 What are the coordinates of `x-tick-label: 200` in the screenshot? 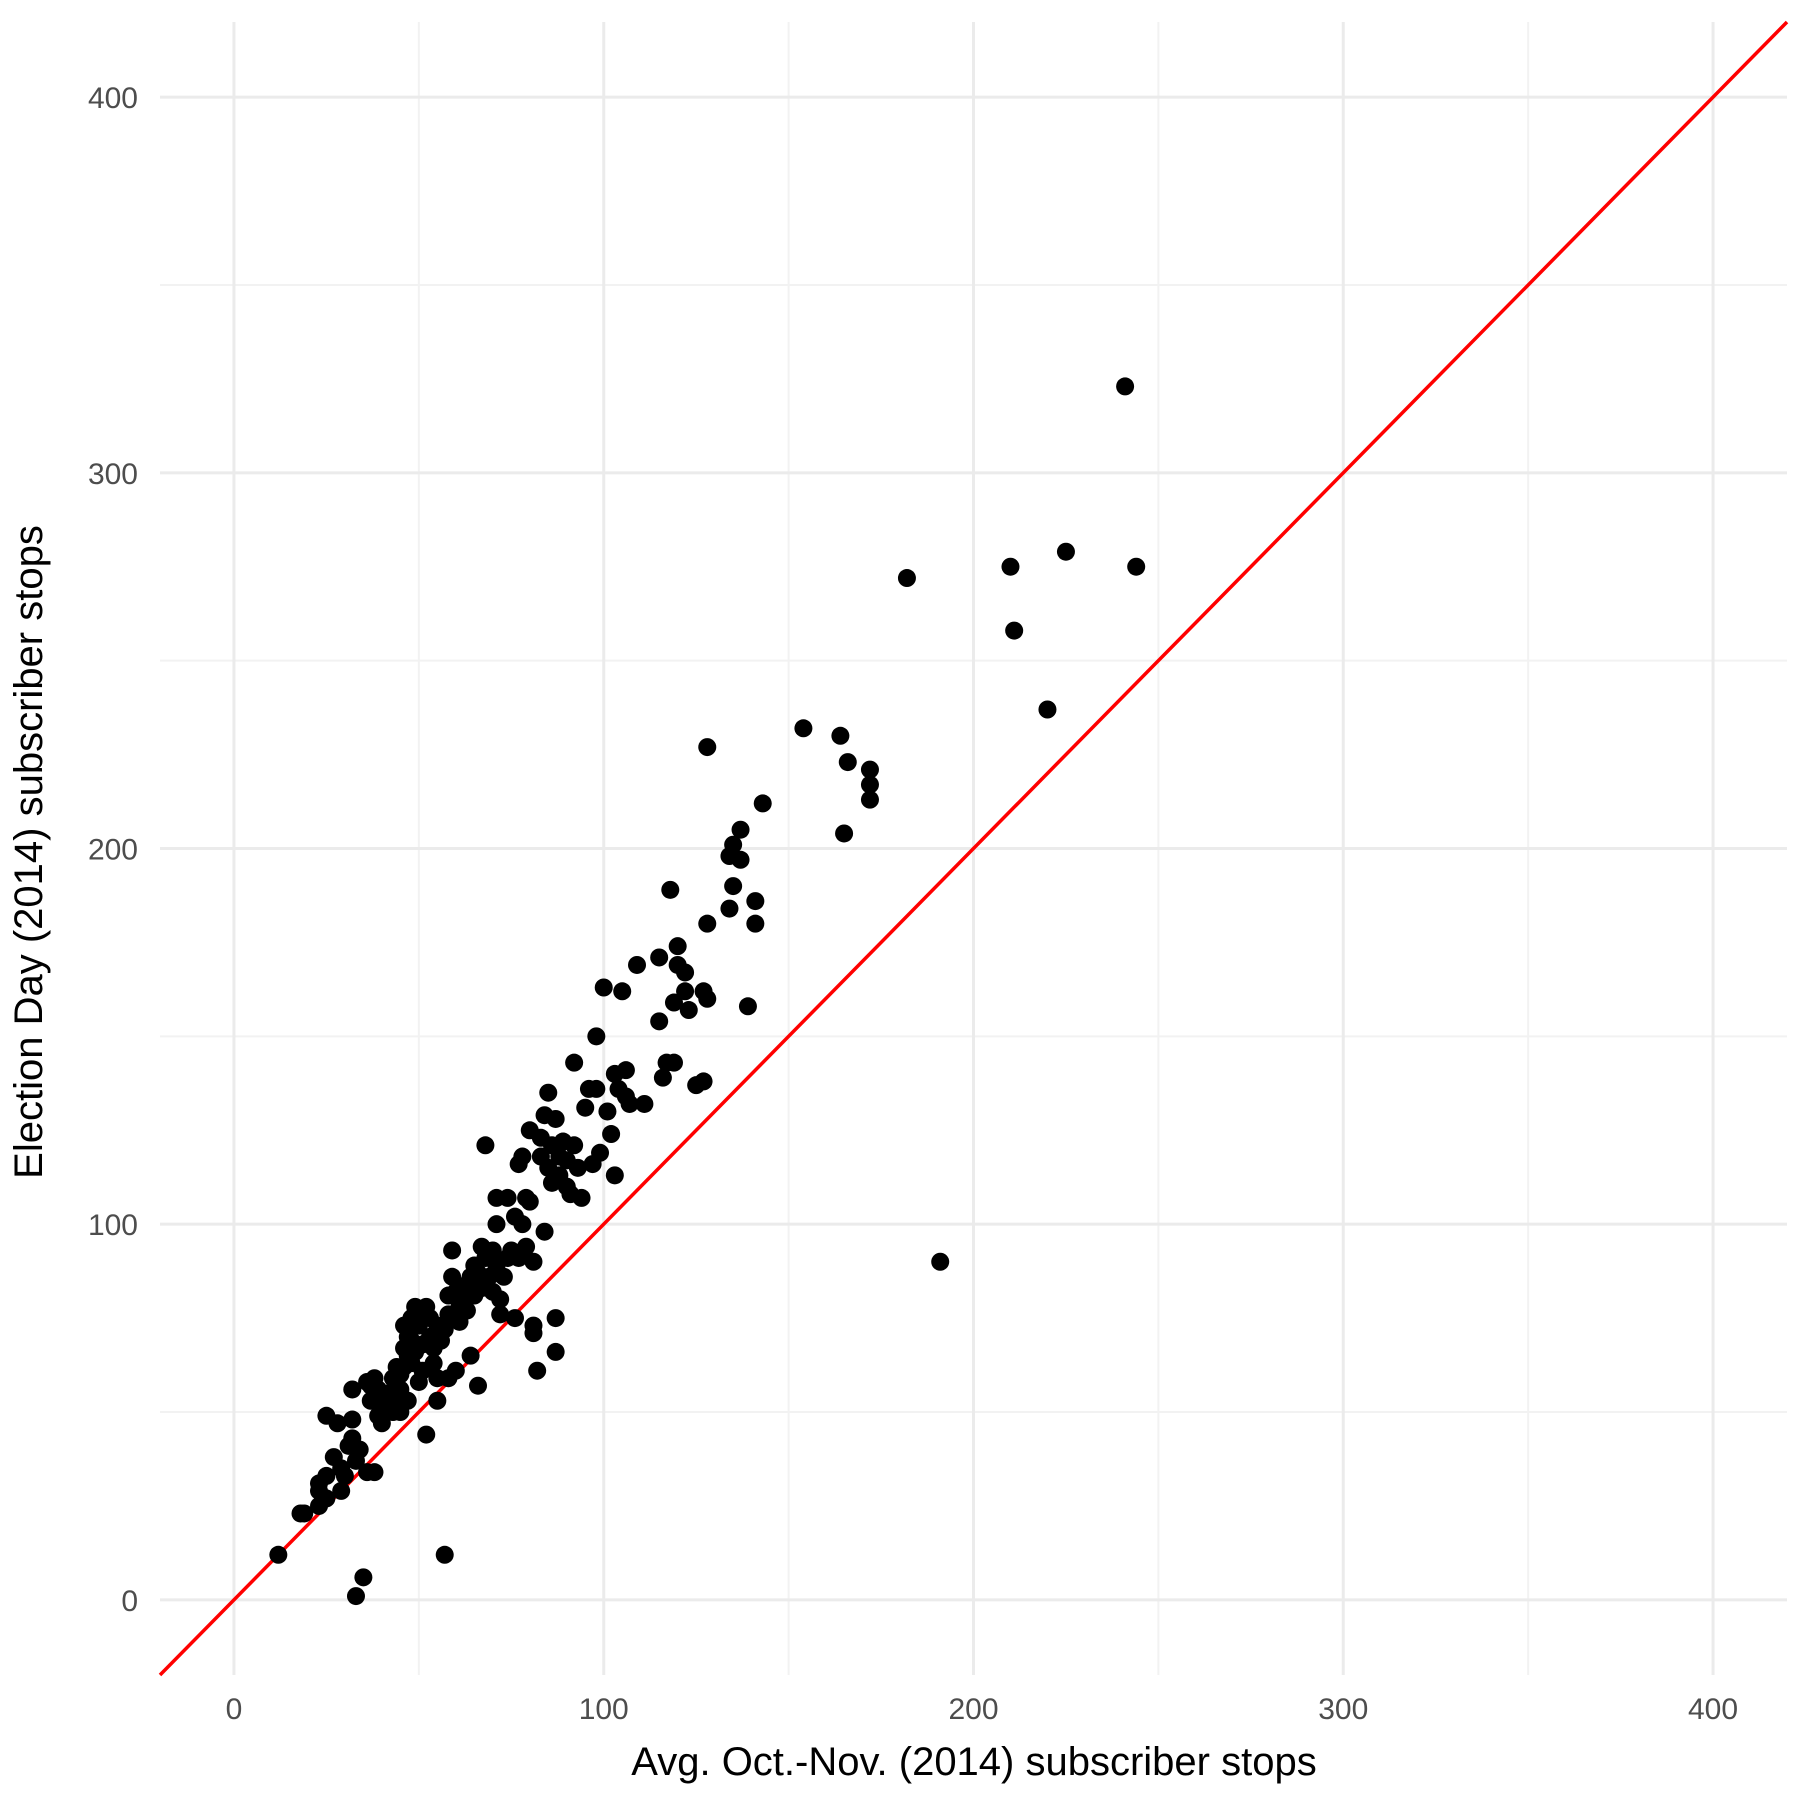 It's located at (973, 1709).